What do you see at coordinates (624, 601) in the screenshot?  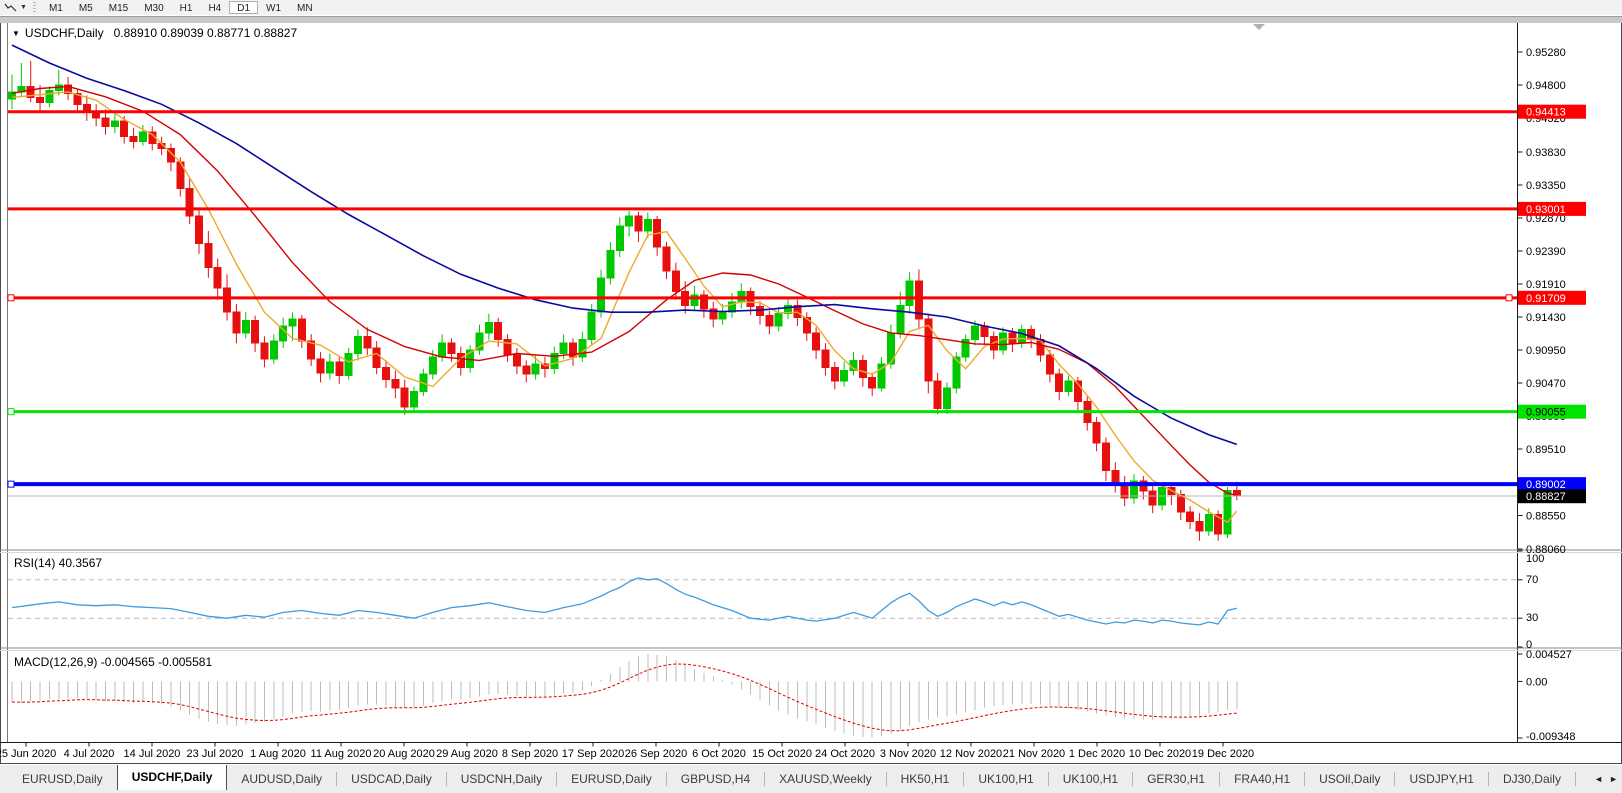 I see `rsi-line` at bounding box center [624, 601].